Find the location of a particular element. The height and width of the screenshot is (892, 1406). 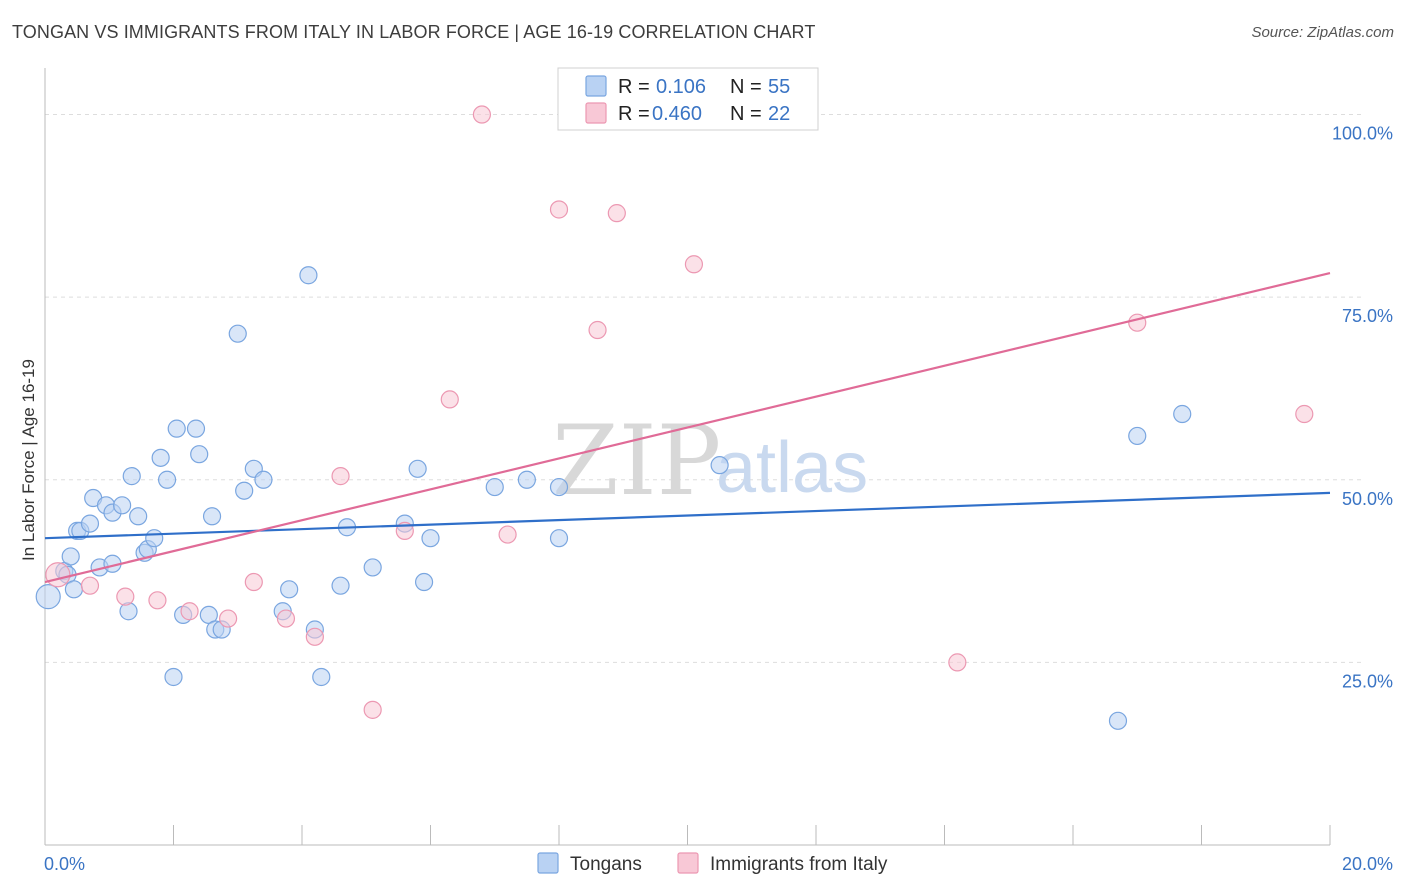

watermark-atlas: atlas is located at coordinates (792, 468).